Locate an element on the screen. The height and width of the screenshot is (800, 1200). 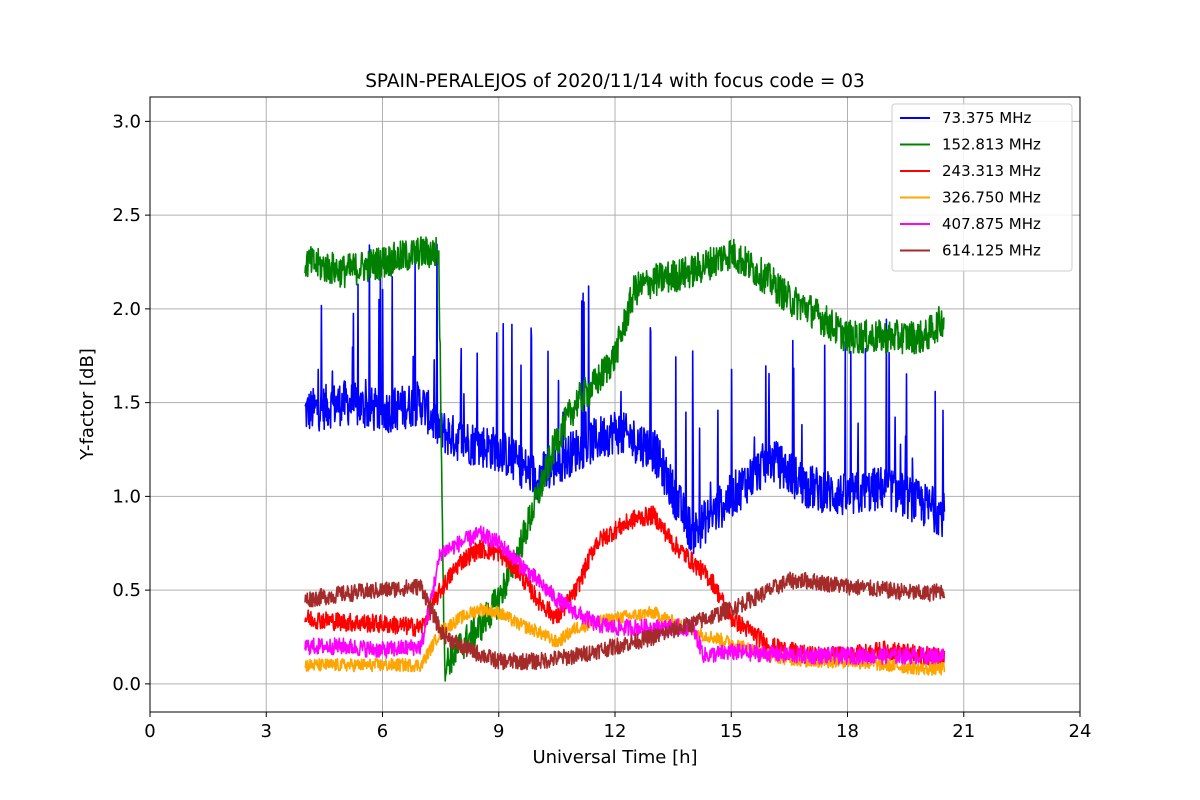
legend-frame is located at coordinates (982, 187).